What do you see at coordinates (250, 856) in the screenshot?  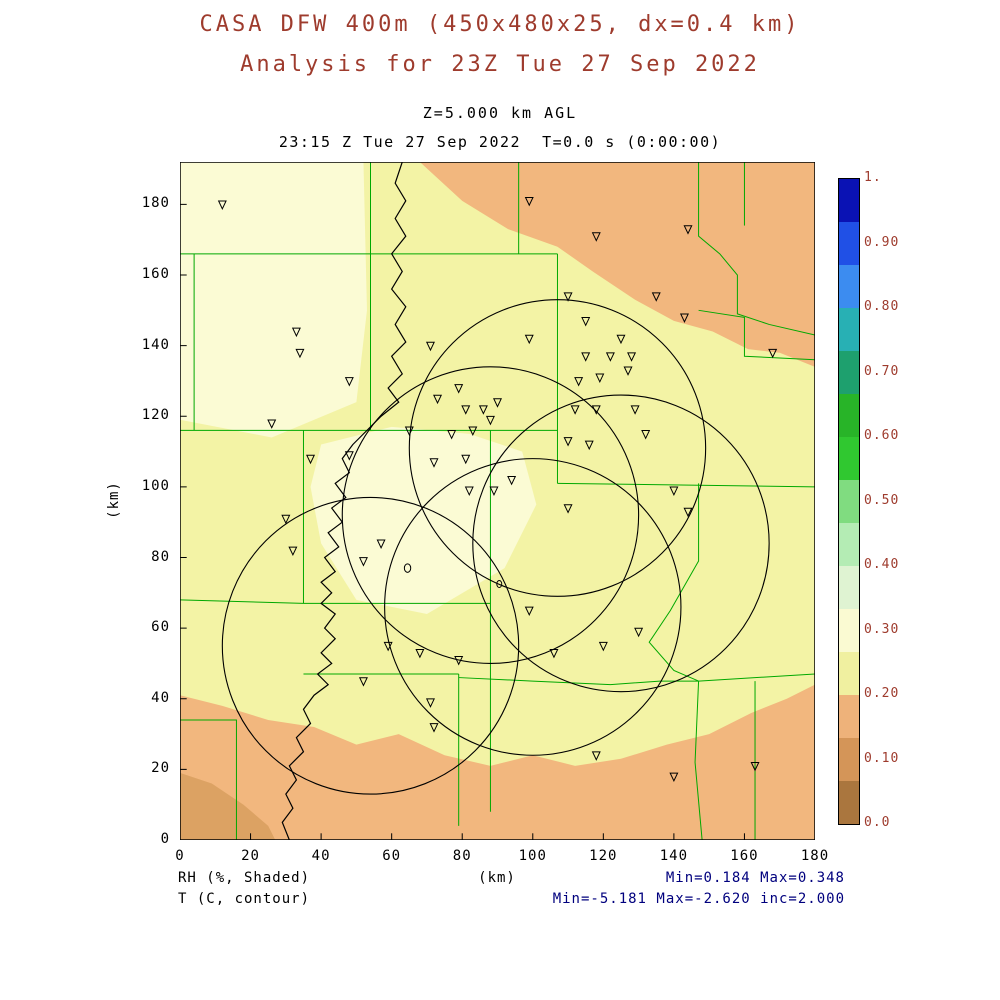 I see `x-tick-label: 20` at bounding box center [250, 856].